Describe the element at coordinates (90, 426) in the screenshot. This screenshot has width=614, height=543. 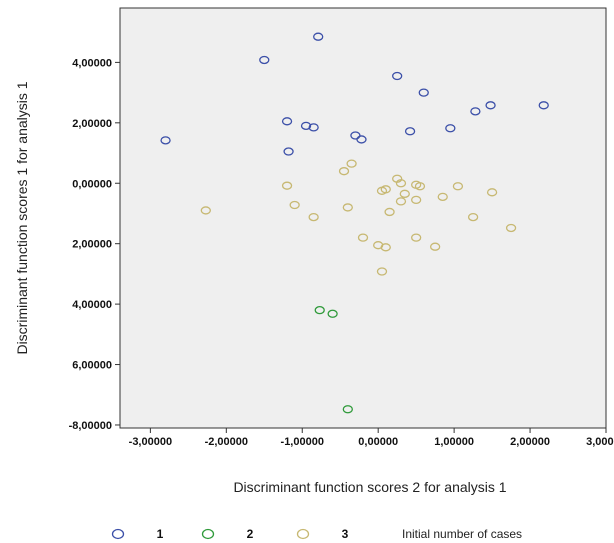
I see `y-tick-label: -8,00000` at that location.